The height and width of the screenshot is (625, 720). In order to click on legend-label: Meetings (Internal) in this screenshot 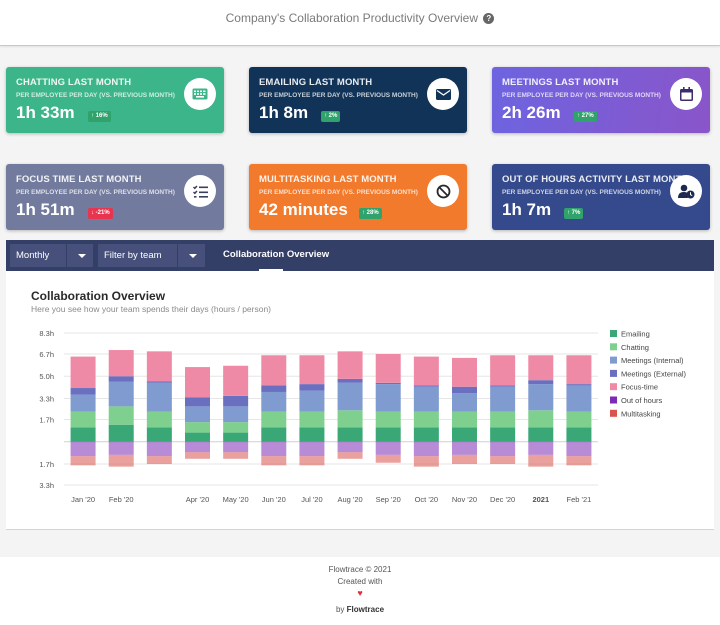, I will do `click(652, 360)`.